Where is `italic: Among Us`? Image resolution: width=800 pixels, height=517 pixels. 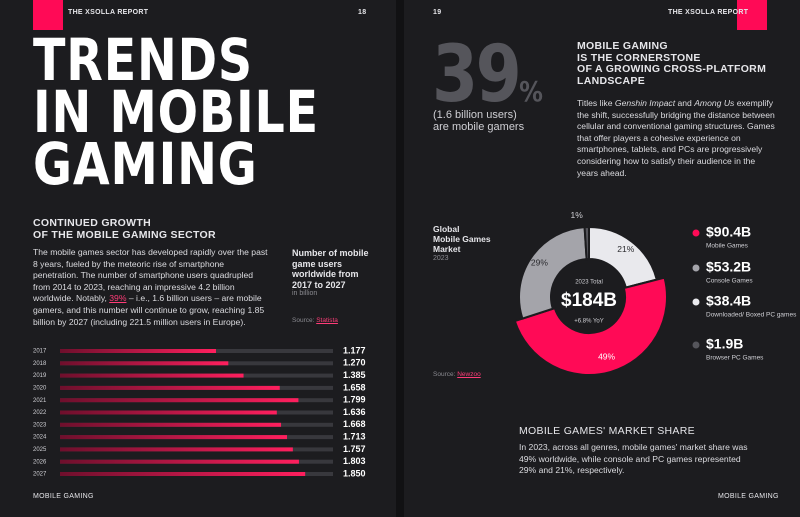 italic: Among Us is located at coordinates (714, 103).